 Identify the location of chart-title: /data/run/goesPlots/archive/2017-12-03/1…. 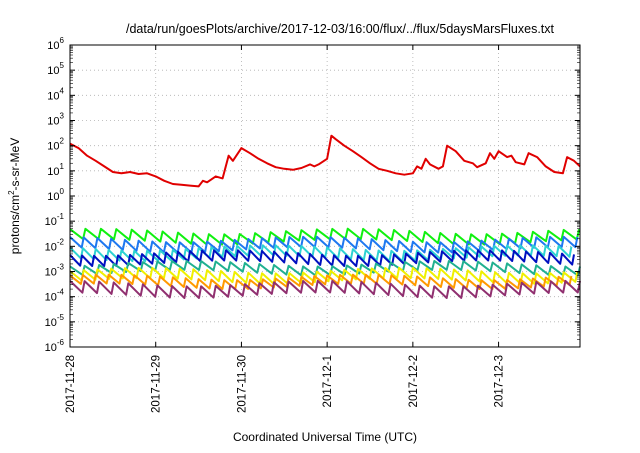
(340, 29).